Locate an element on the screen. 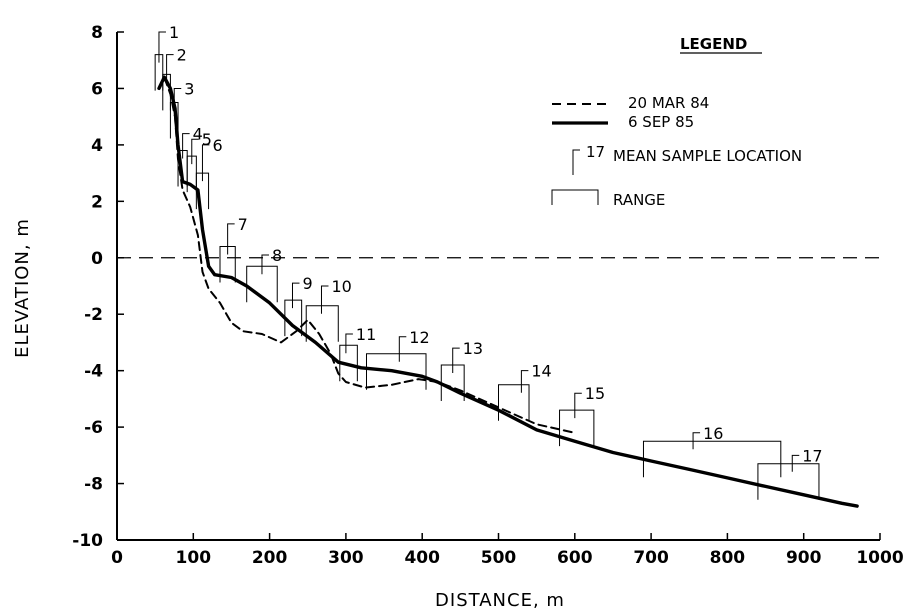 The height and width of the screenshot is (613, 919). sample-label: 7 is located at coordinates (243, 224).